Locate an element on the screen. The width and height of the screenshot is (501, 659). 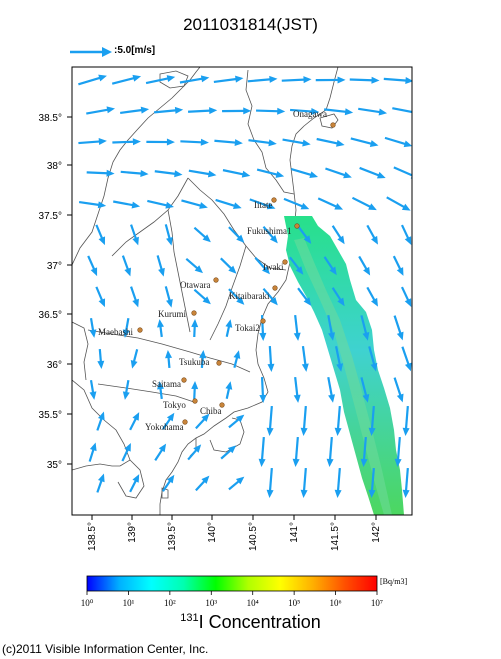
izu-oshima is located at coordinates (165, 493).